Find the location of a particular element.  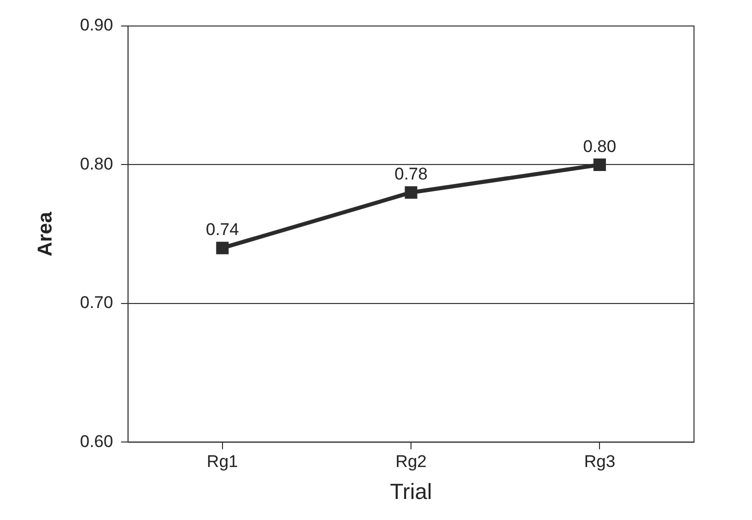

y-tick-label: 0.90 is located at coordinates (97, 25).